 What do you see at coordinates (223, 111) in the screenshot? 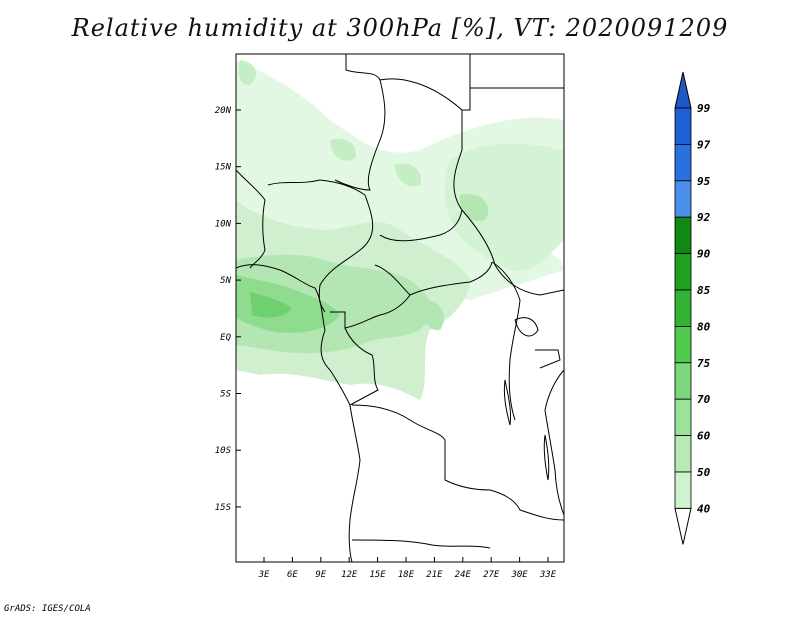
I see `lat-tick-label: 20N` at bounding box center [223, 111].